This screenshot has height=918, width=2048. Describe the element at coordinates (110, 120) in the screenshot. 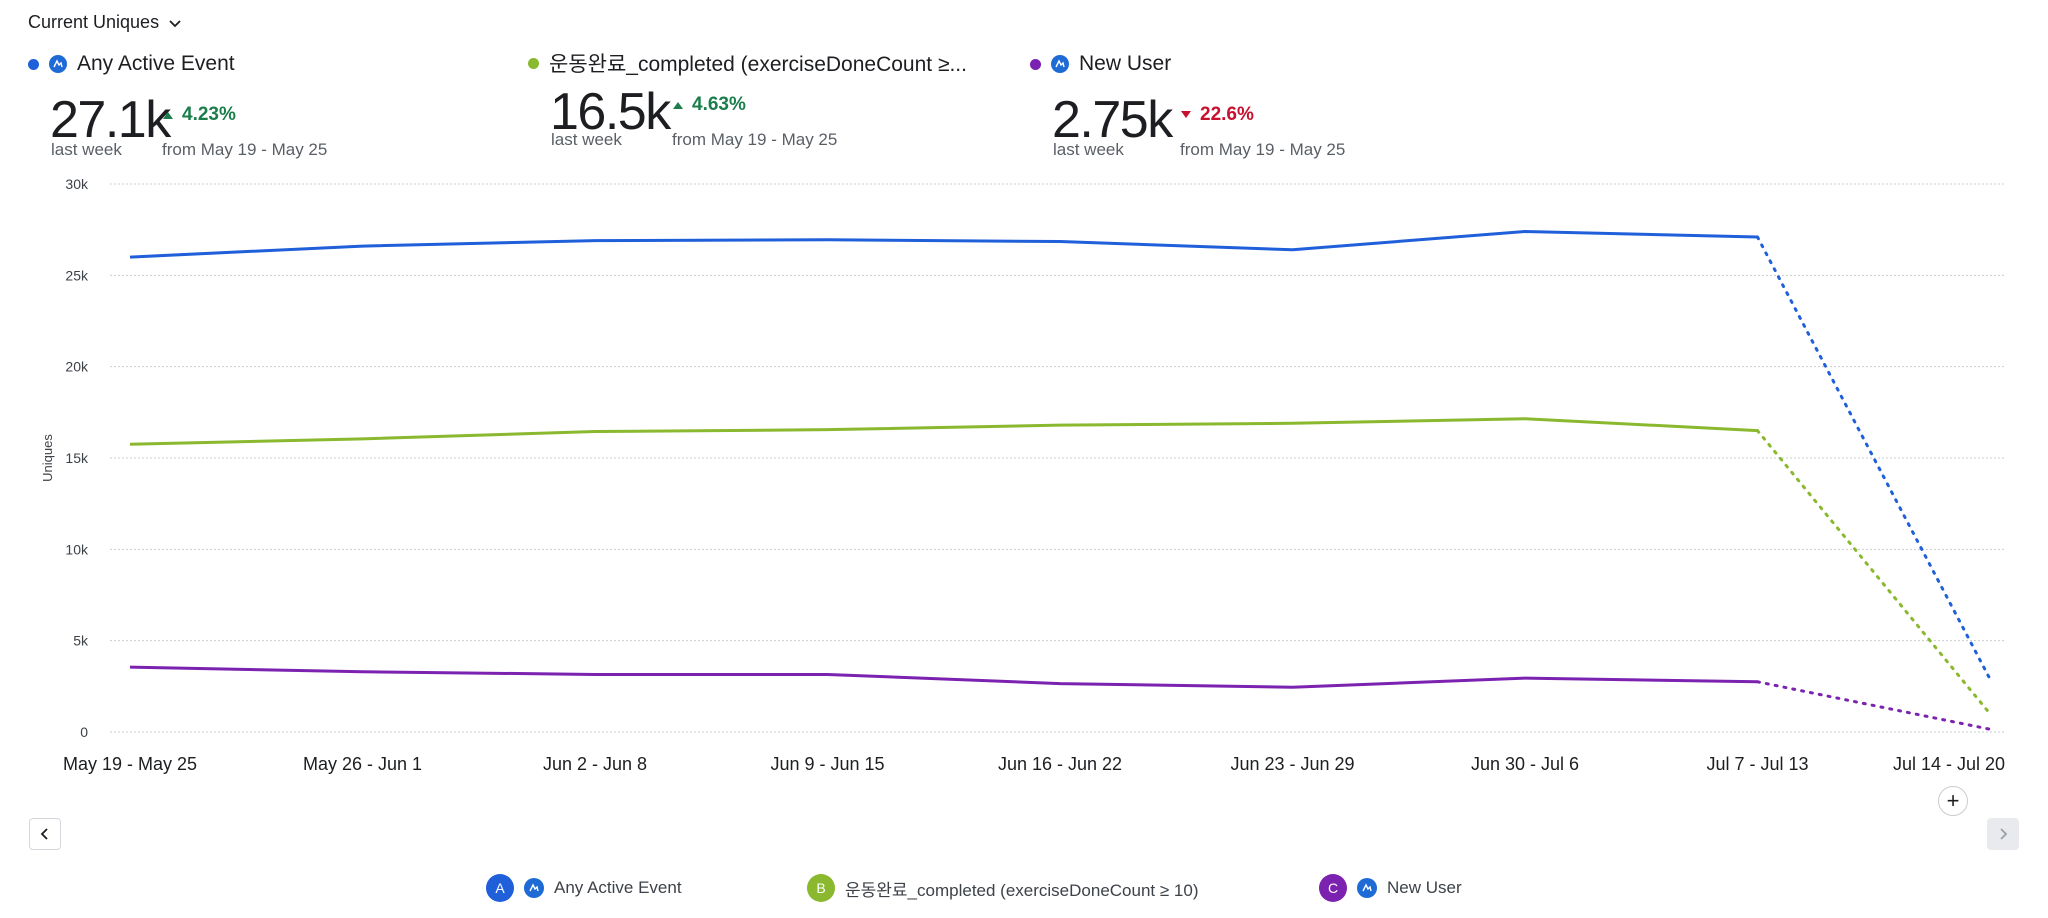

I see `kpi-value: 27.1k` at that location.